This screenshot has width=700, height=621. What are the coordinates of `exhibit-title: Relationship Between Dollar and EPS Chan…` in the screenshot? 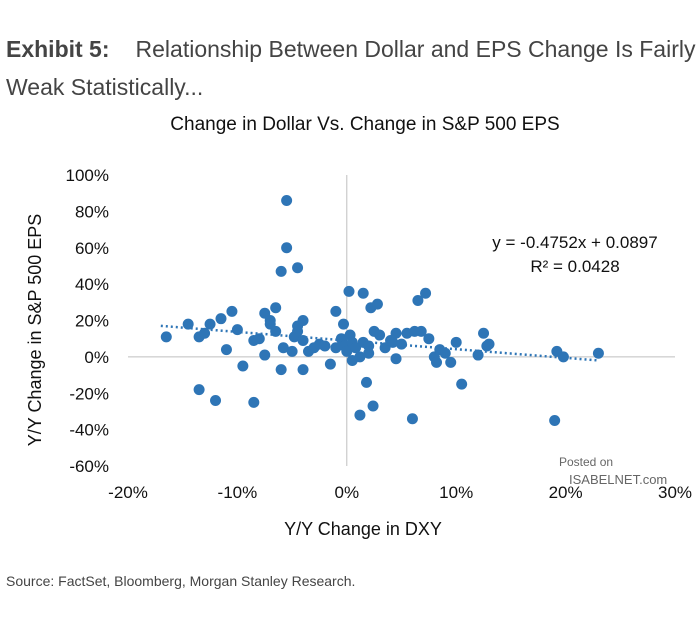 It's located at (351, 68).